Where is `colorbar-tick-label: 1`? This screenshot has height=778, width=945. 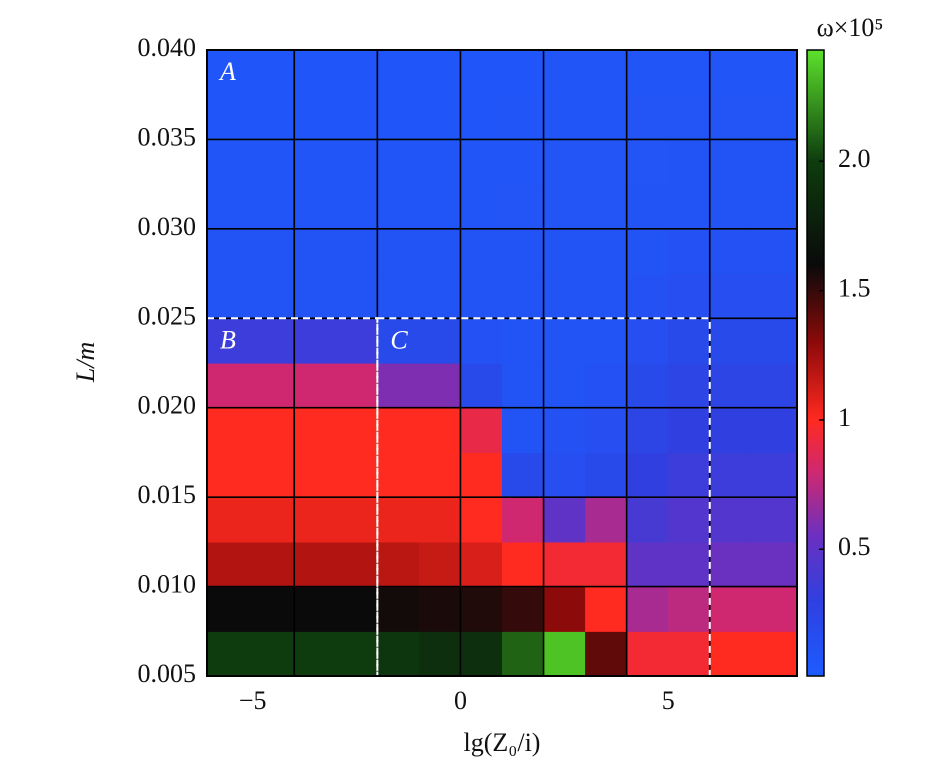 colorbar-tick-label: 1 is located at coordinates (844, 417).